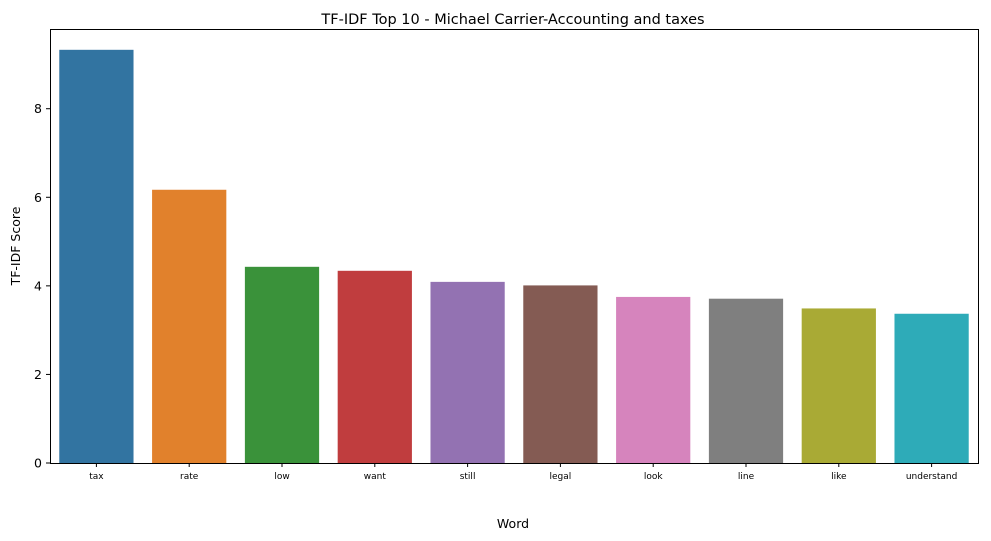 The width and height of the screenshot is (991, 541). What do you see at coordinates (561, 477) in the screenshot?
I see `x-tick-label-legal: legal` at bounding box center [561, 477].